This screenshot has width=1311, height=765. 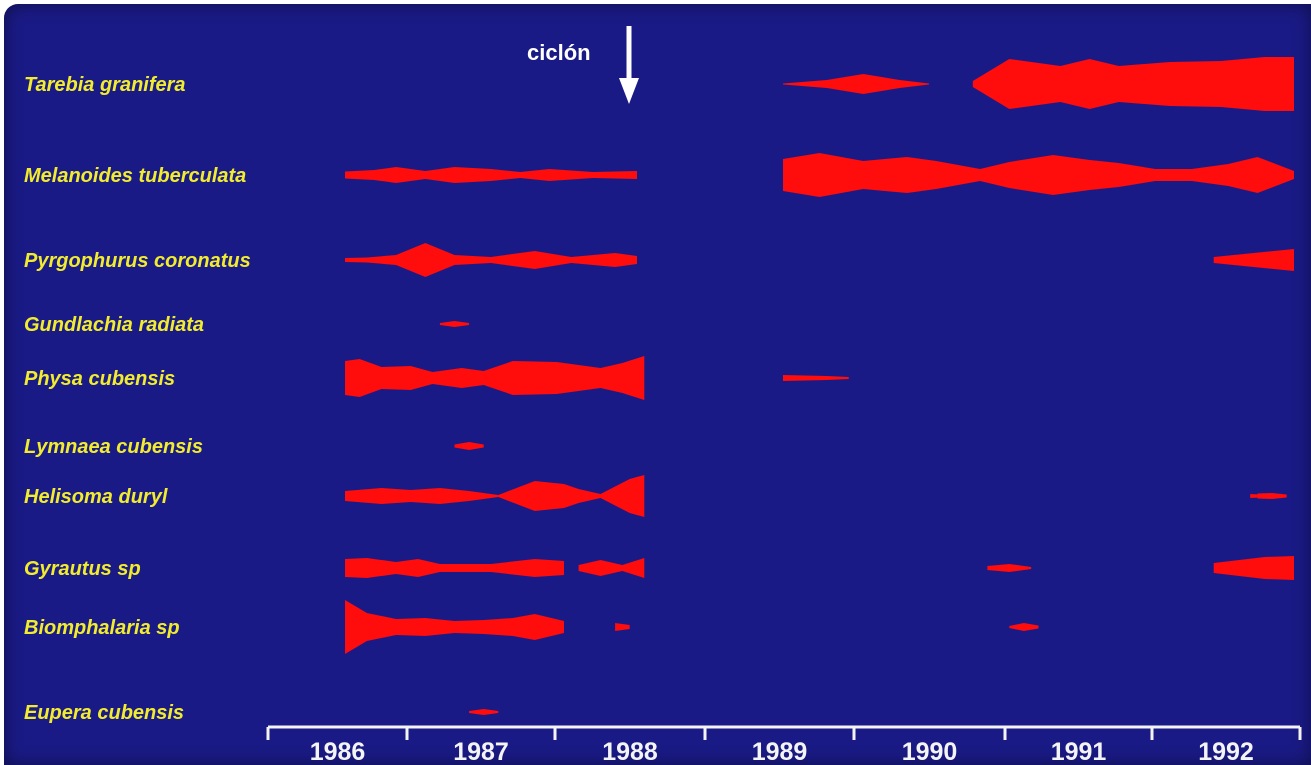 I want to click on x-axis: 1986 1987 1988 1989 1990 1991 1992, so click(x=784, y=745).